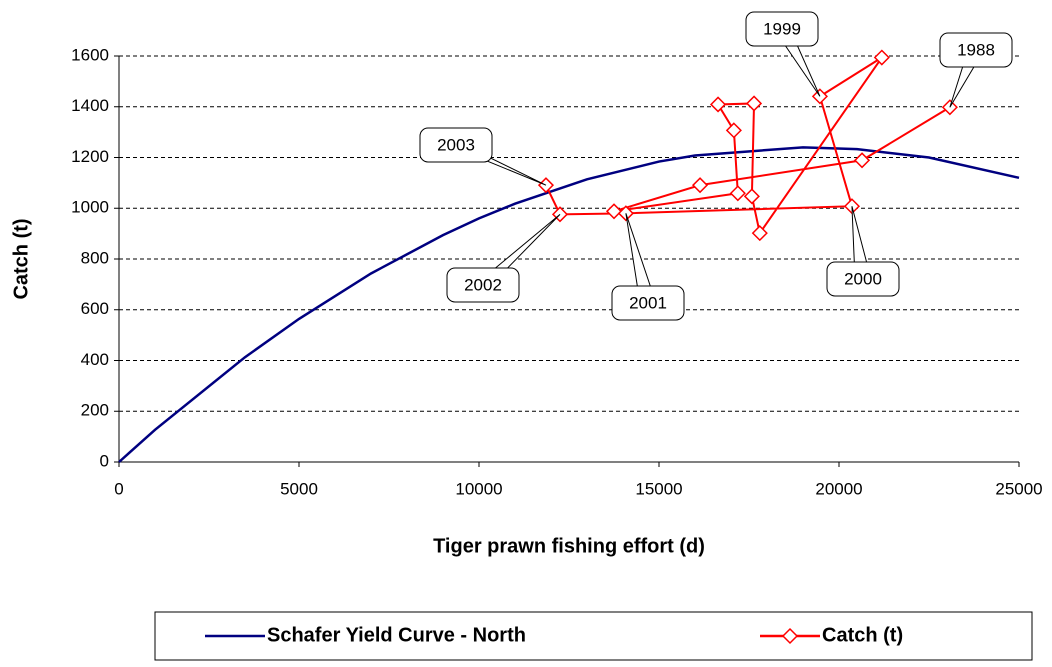 The image size is (1052, 667). I want to click on y-tick-label: 1200, so click(90, 156).